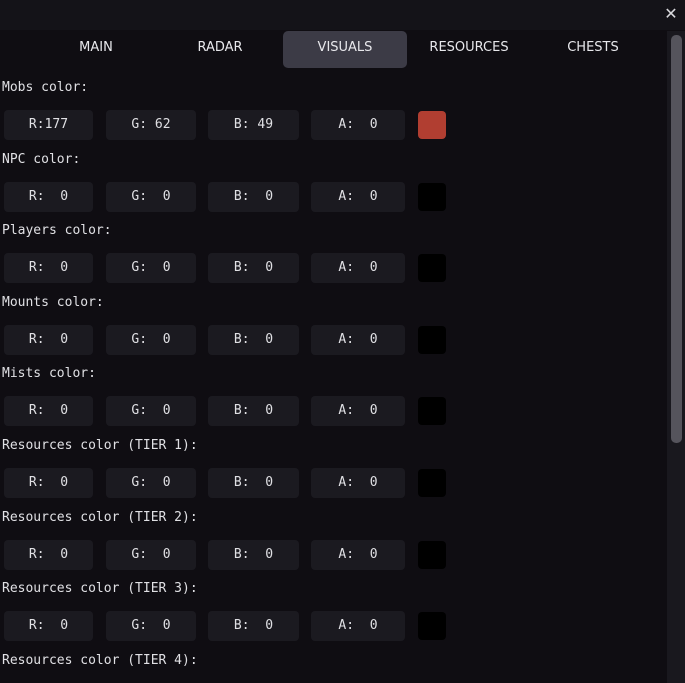  I want to click on section-label: Mobs color:, so click(45, 87).